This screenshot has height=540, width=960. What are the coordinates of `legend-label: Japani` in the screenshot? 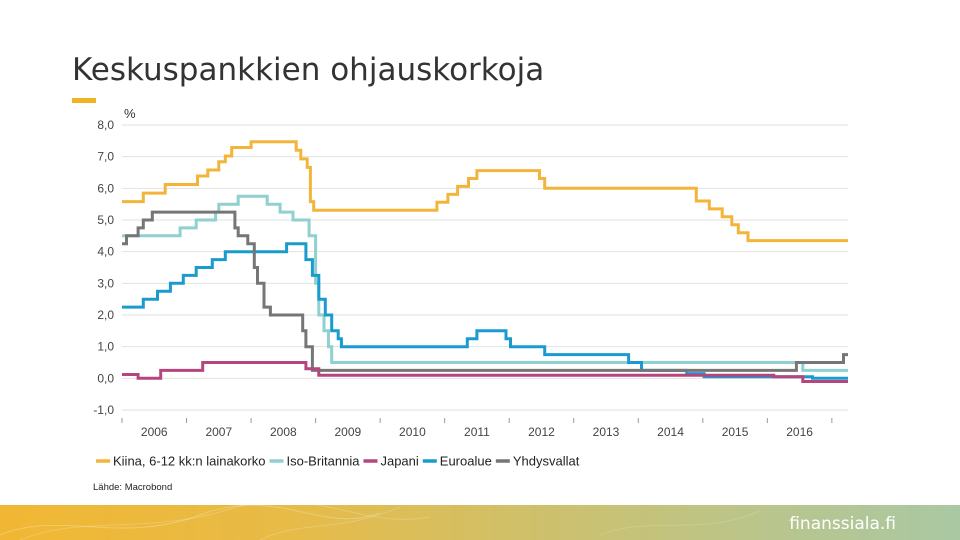 It's located at (399, 461).